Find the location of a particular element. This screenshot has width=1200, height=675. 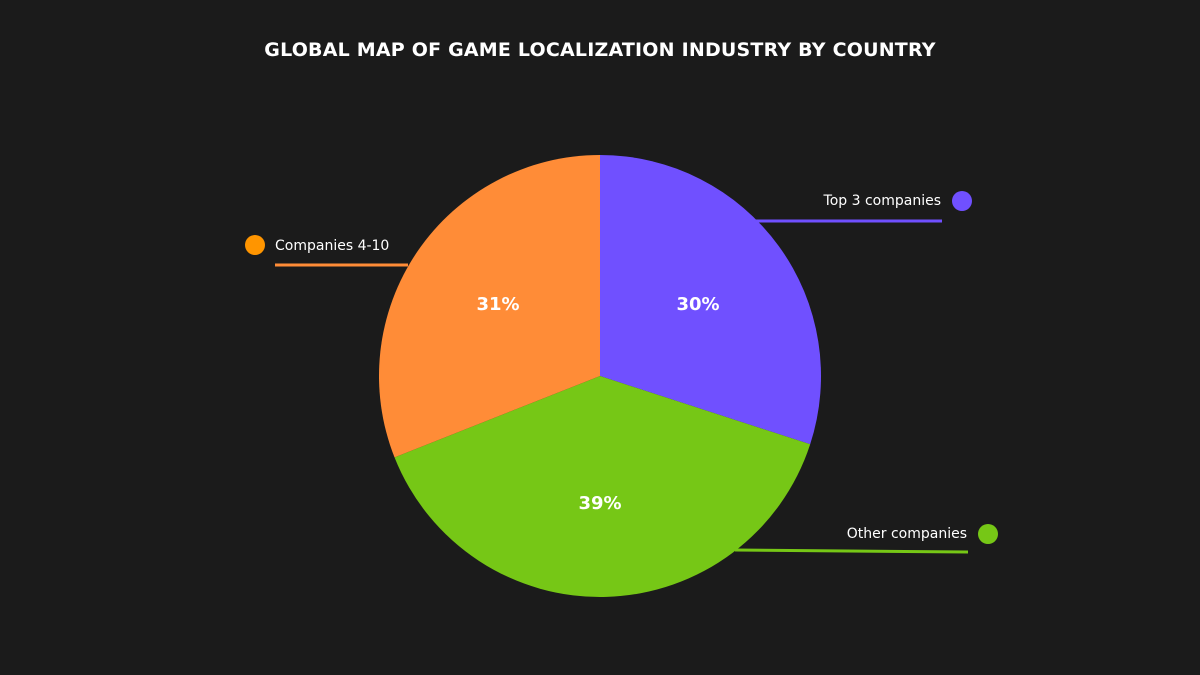

pie-slice-other-companies is located at coordinates (602, 487).